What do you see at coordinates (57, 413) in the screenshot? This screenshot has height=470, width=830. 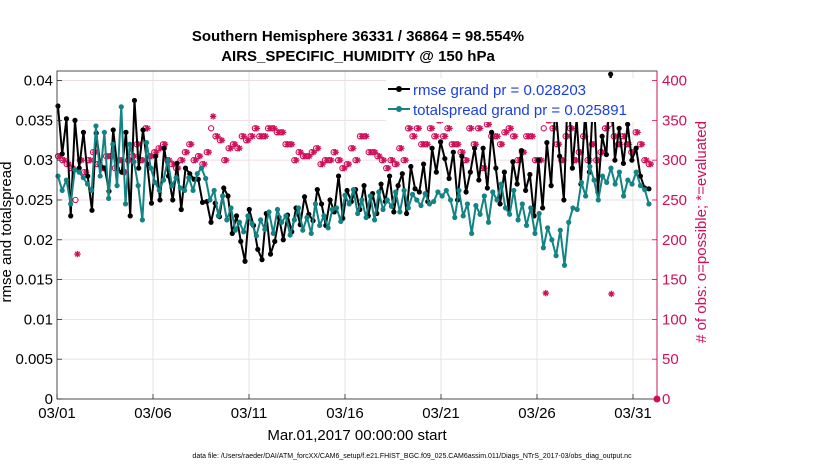 I see `x-tick-label: 03/01` at bounding box center [57, 413].